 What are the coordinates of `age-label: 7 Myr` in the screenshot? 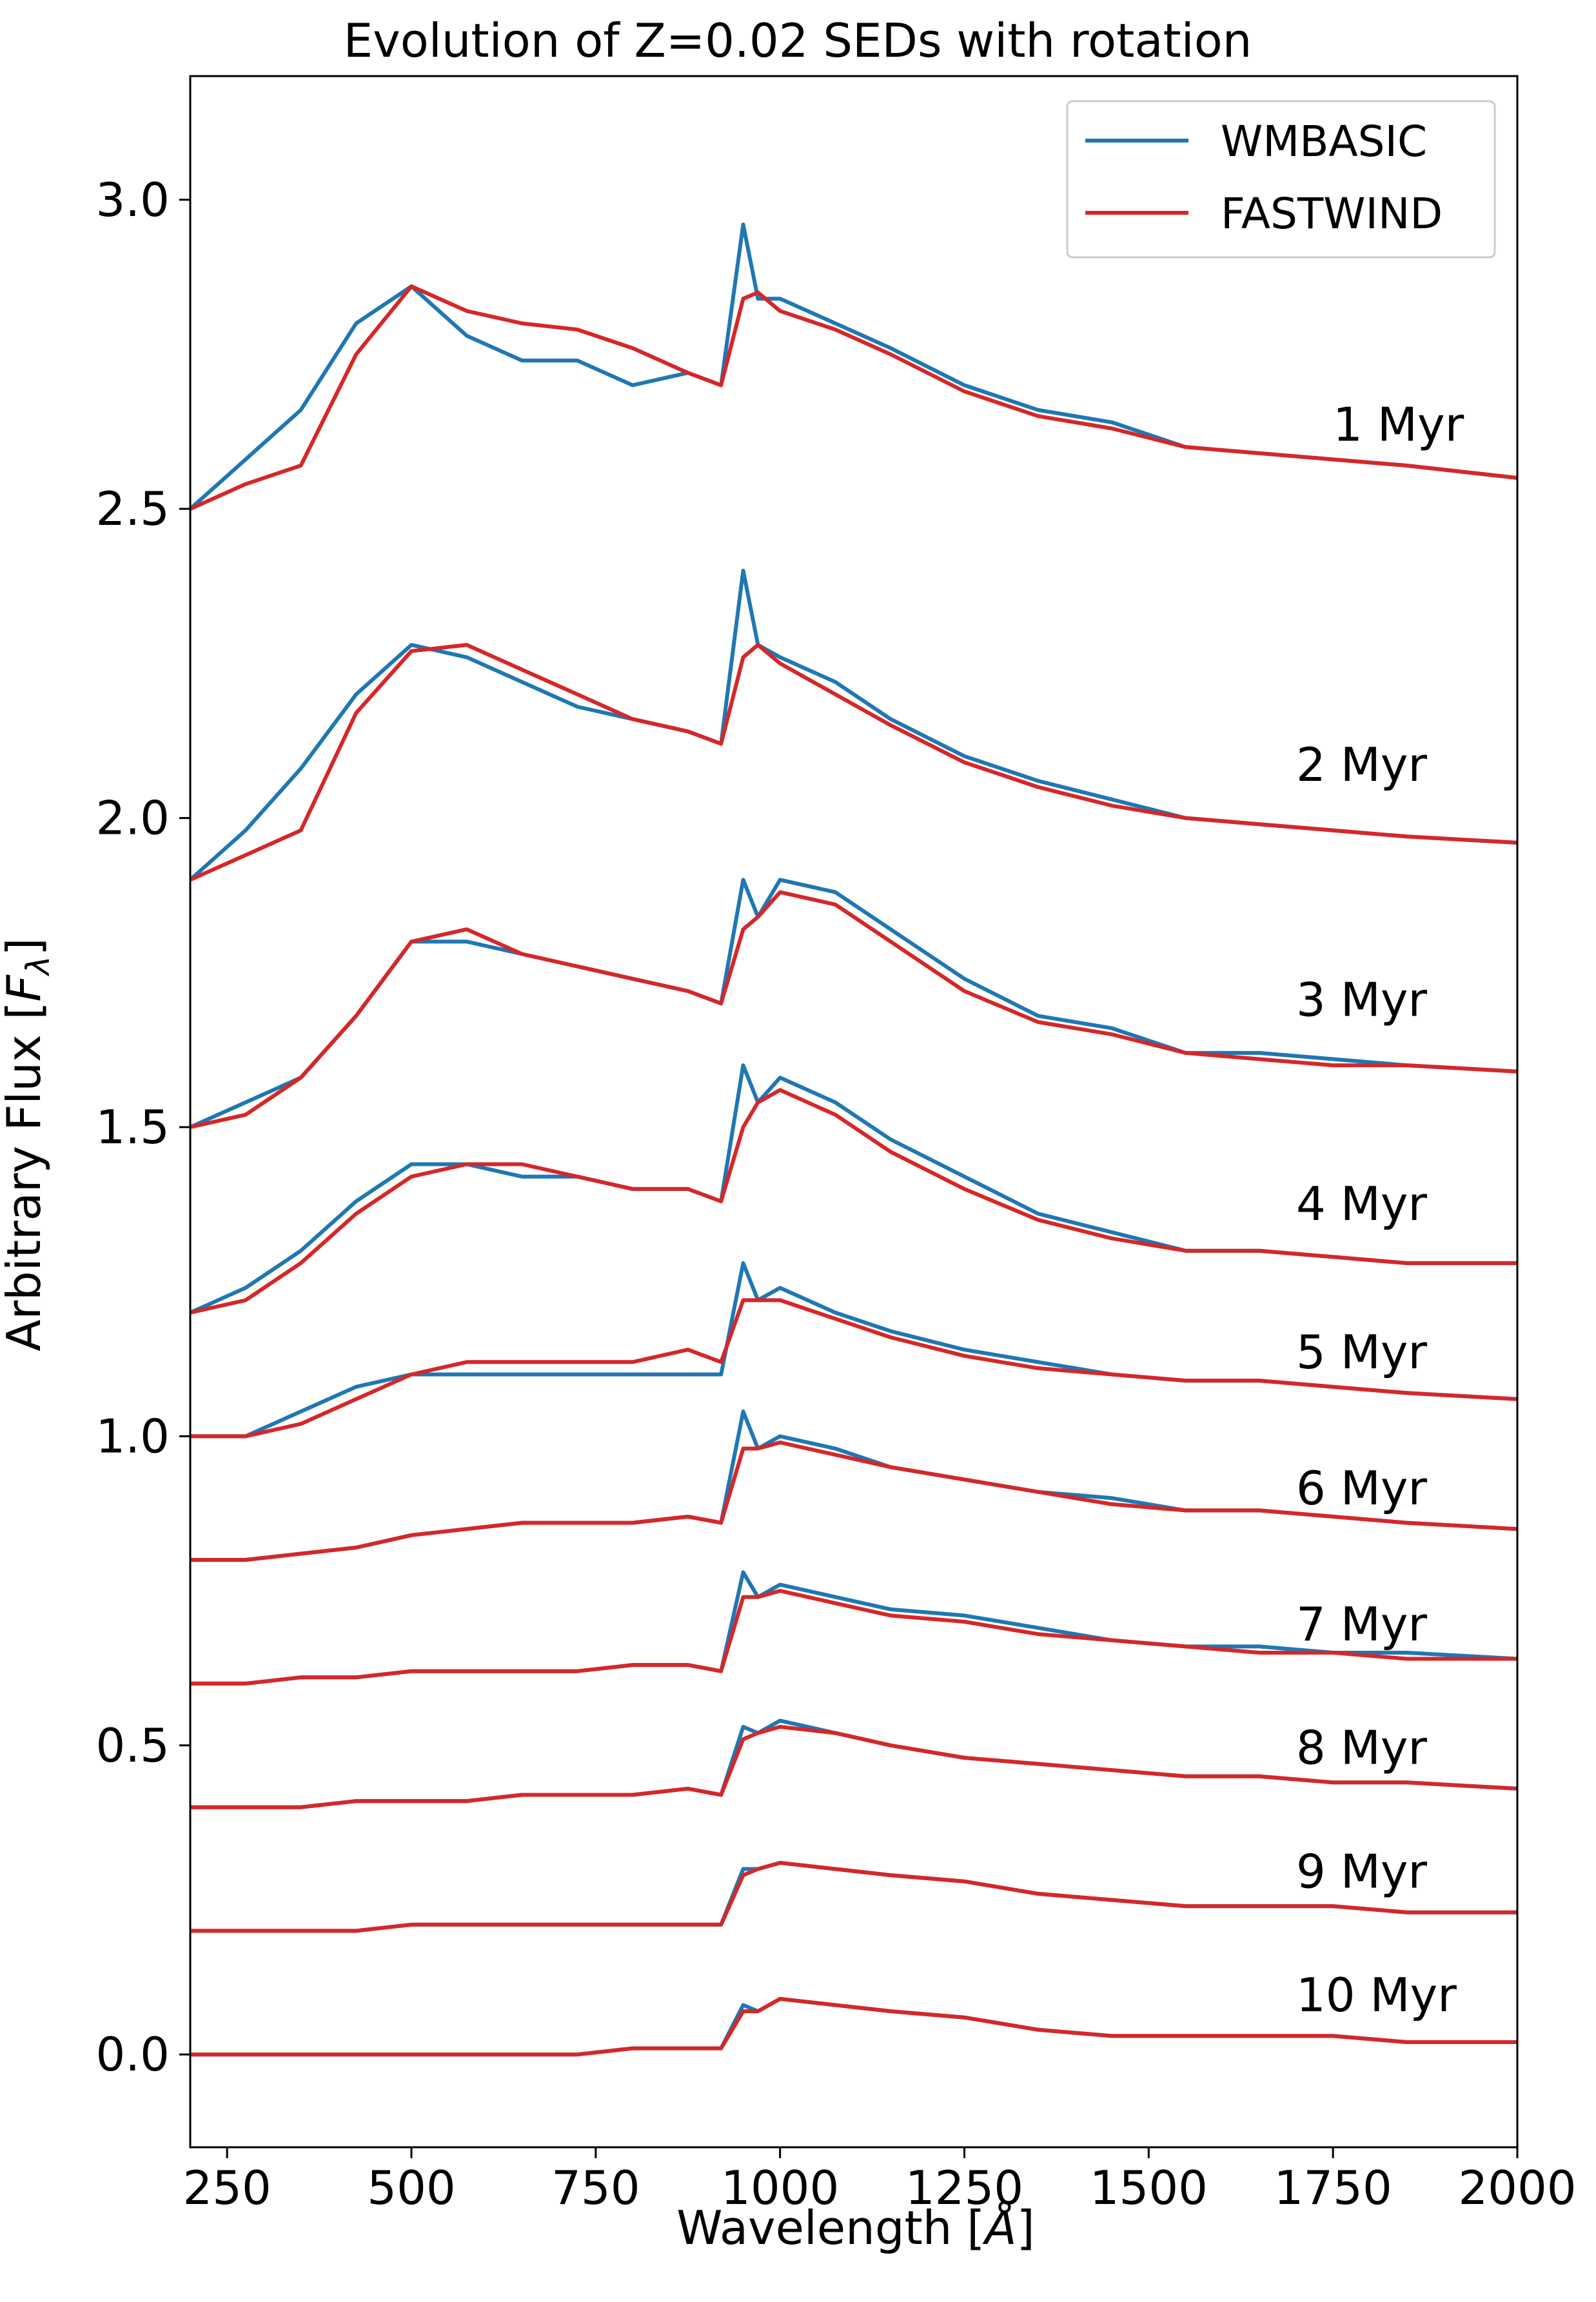 It's located at (1361, 1624).